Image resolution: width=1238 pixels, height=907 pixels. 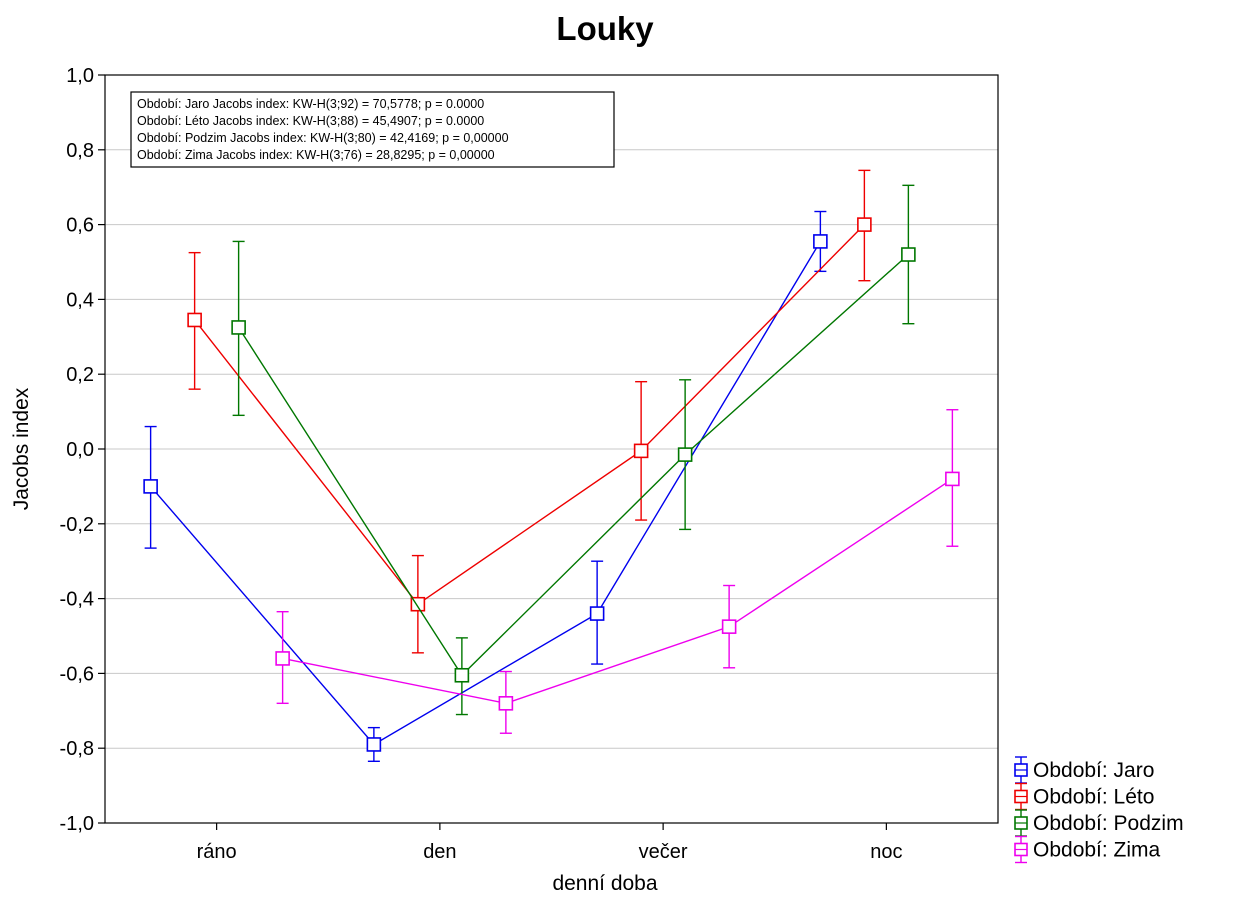 I want to click on y-tick-label: 0,0, so click(x=80, y=450).